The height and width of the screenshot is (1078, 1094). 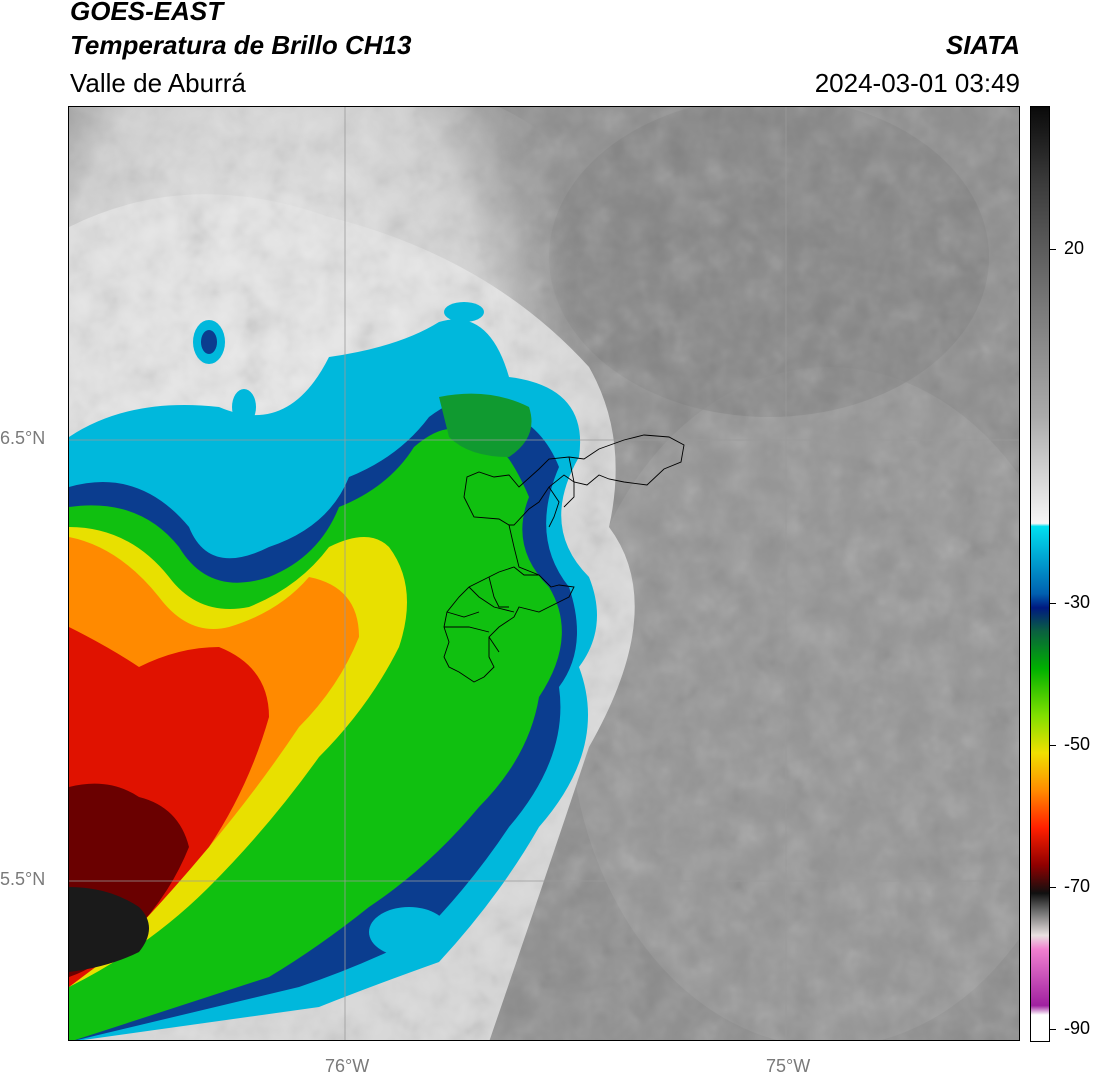 What do you see at coordinates (347, 1066) in the screenshot?
I see `lon-label-76: 76°W` at bounding box center [347, 1066].